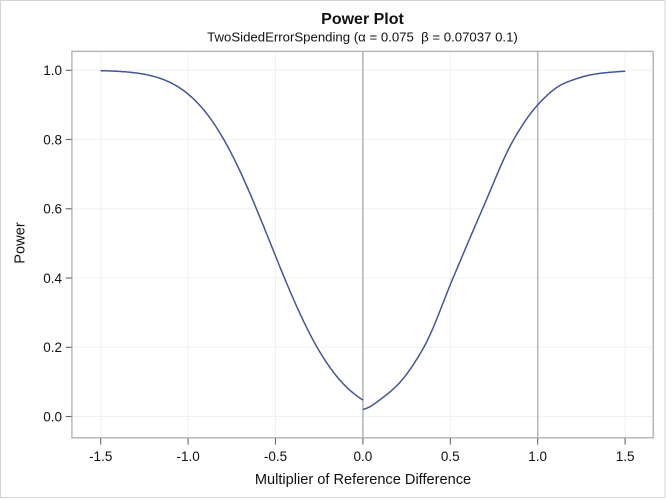 Image resolution: width=666 pixels, height=500 pixels. Describe the element at coordinates (21, 243) in the screenshot. I see `svg-text: Power` at that location.